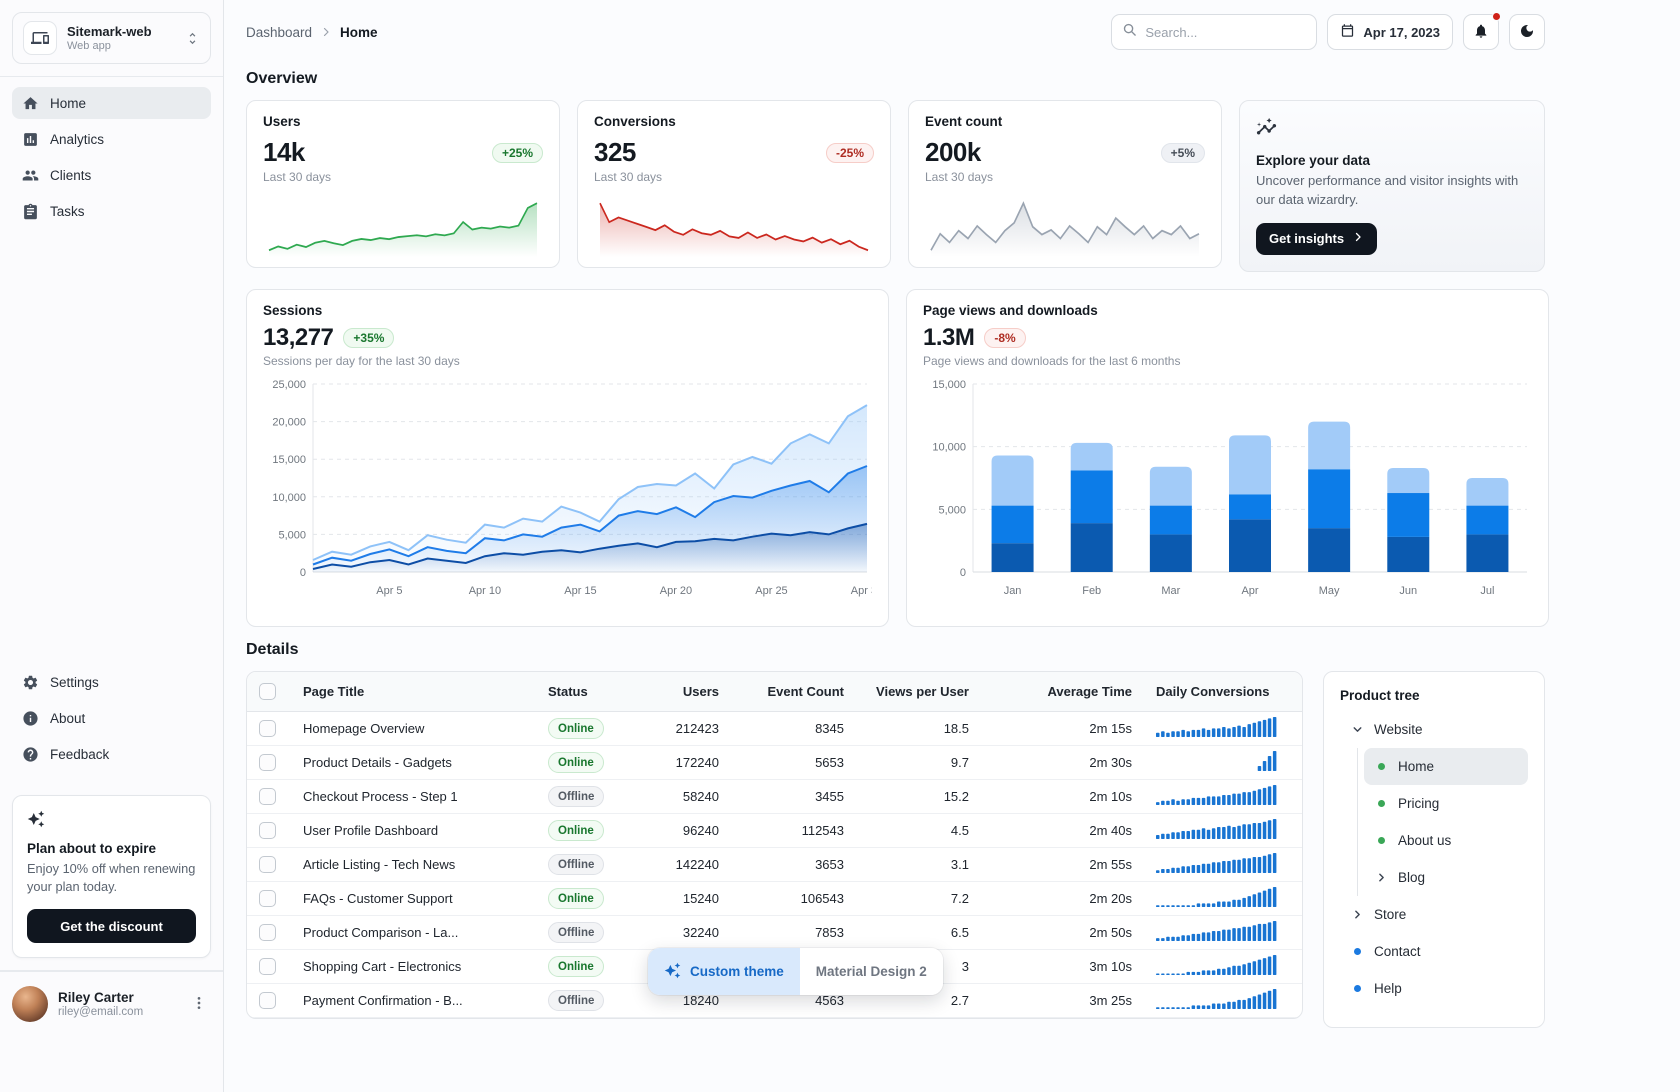 Image resolution: width=1680 pixels, height=1092 pixels. Describe the element at coordinates (737, 971) in the screenshot. I see `custom-theme-label: Custom theme` at that location.